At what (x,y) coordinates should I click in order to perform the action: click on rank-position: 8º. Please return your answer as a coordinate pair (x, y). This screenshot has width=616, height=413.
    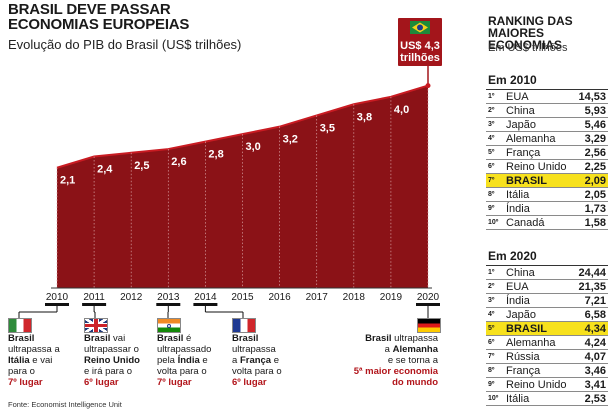
    Looking at the image, I should click on (496, 370).